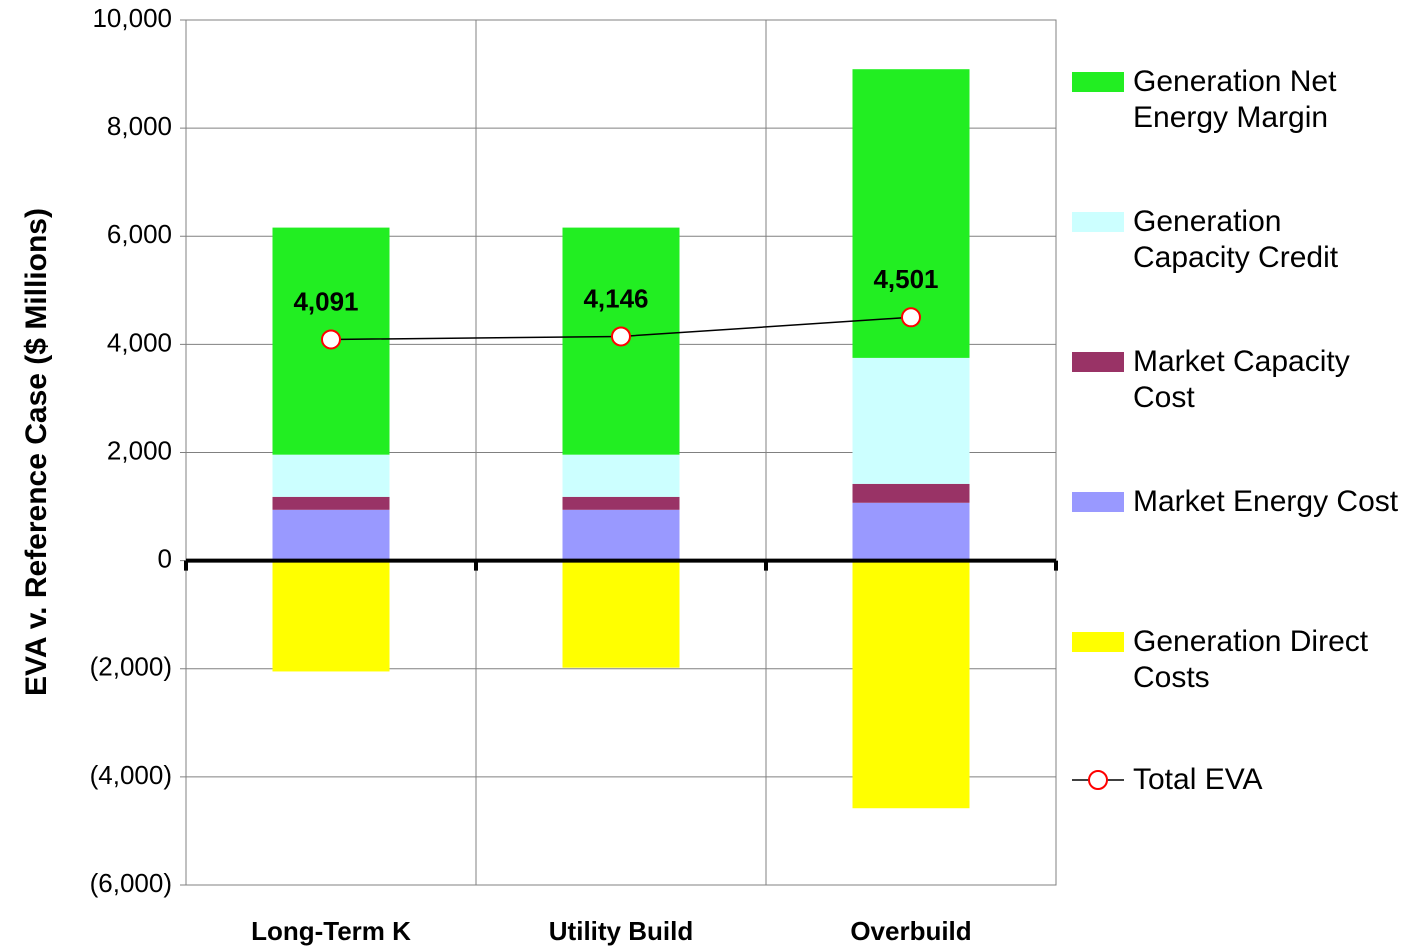 The height and width of the screenshot is (951, 1418). What do you see at coordinates (1241, 379) in the screenshot?
I see `legend-label: Market Capacity Cost` at bounding box center [1241, 379].